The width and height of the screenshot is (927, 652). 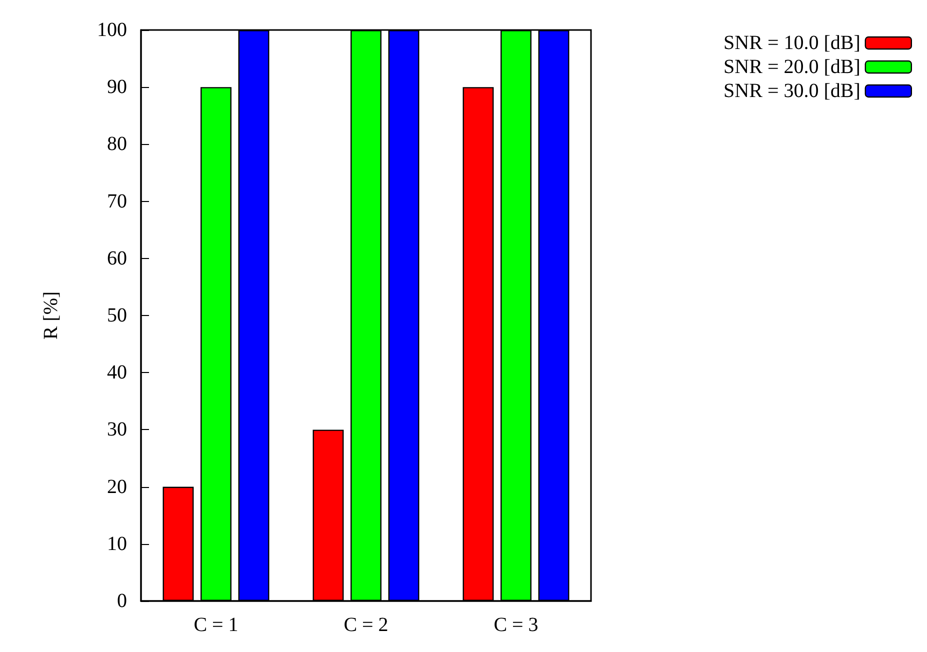 I want to click on y-tick-label: 90, so click(x=117, y=87).